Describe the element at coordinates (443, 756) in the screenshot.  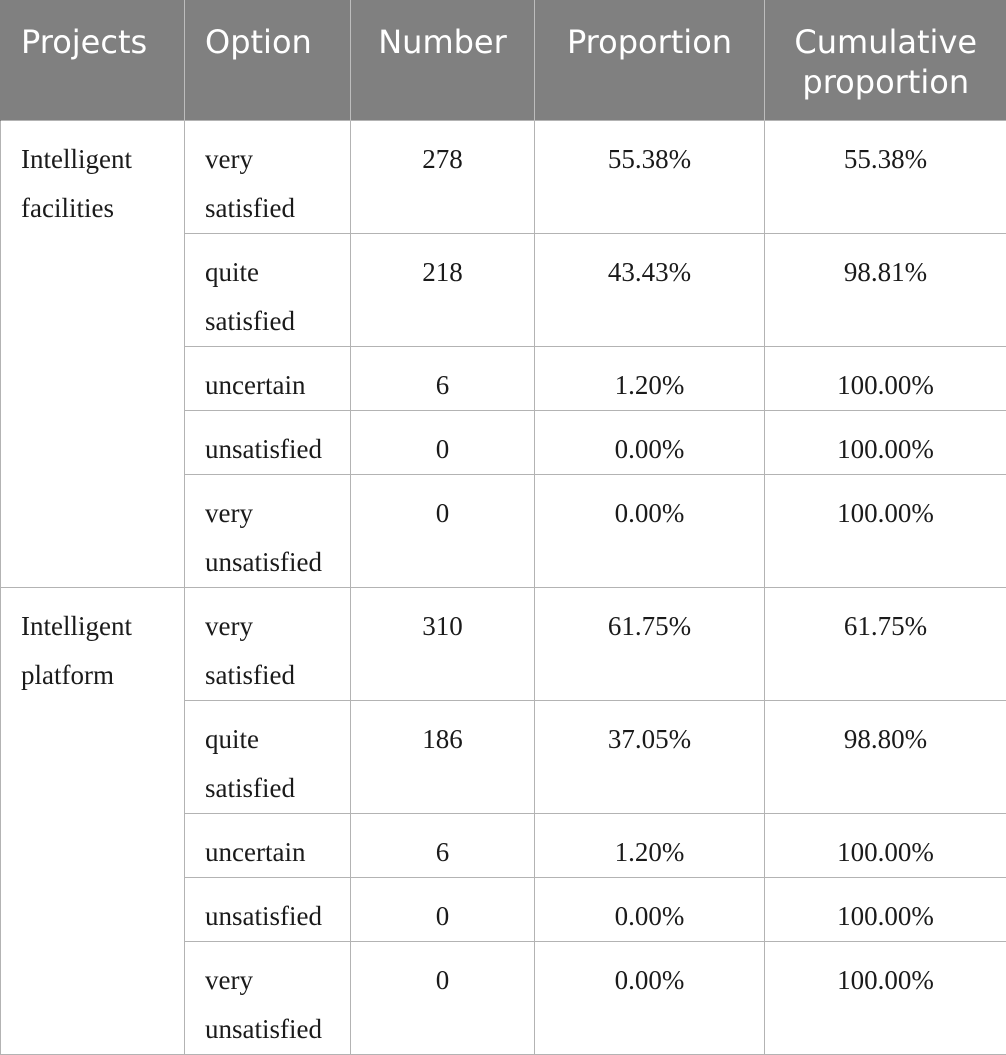
I see `number-cell: 186` at that location.